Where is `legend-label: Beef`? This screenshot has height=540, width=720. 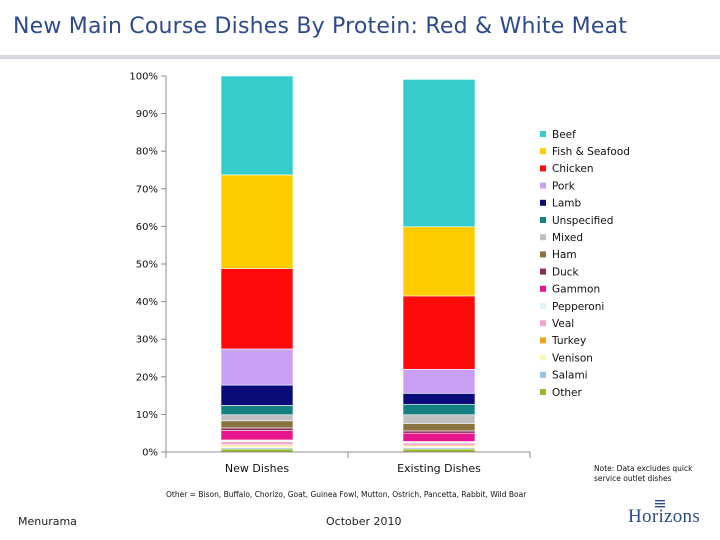 legend-label: Beef is located at coordinates (564, 135).